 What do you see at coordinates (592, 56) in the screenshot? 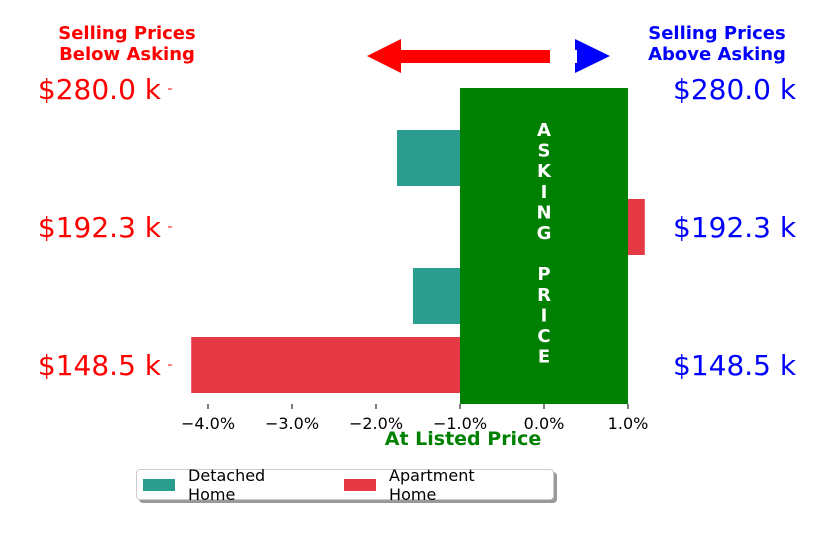
I see `right-arrow-icon` at bounding box center [592, 56].